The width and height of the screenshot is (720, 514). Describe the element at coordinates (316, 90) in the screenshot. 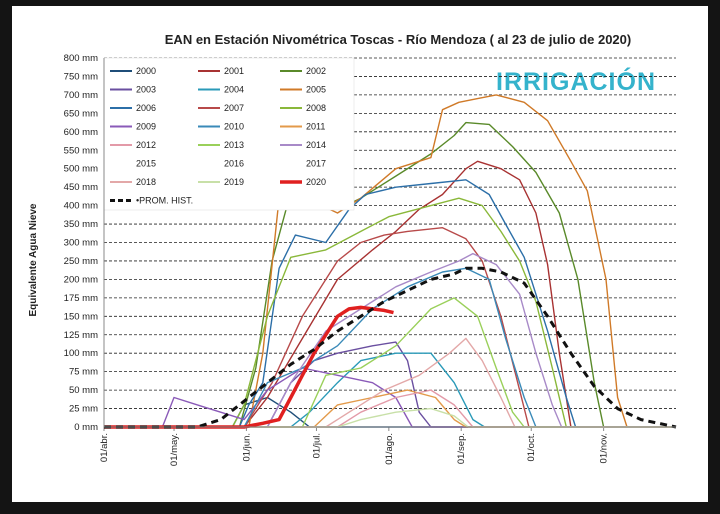

I see `legend-label: 2005` at that location.